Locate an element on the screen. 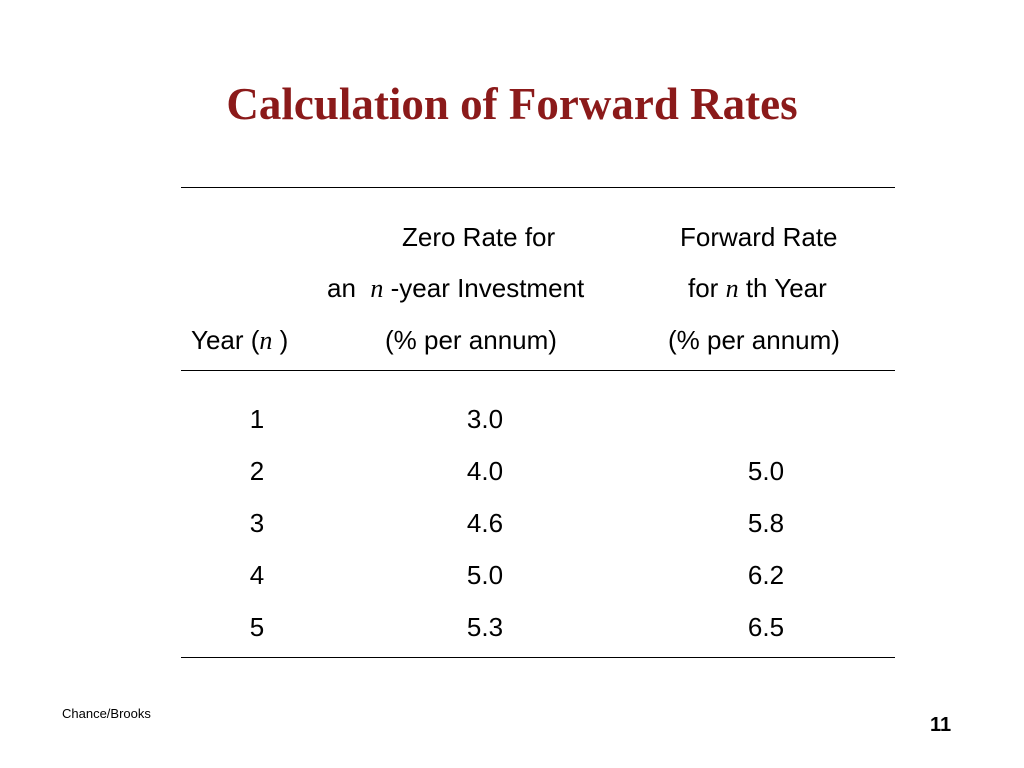  cell-year: 5 is located at coordinates (257, 627).